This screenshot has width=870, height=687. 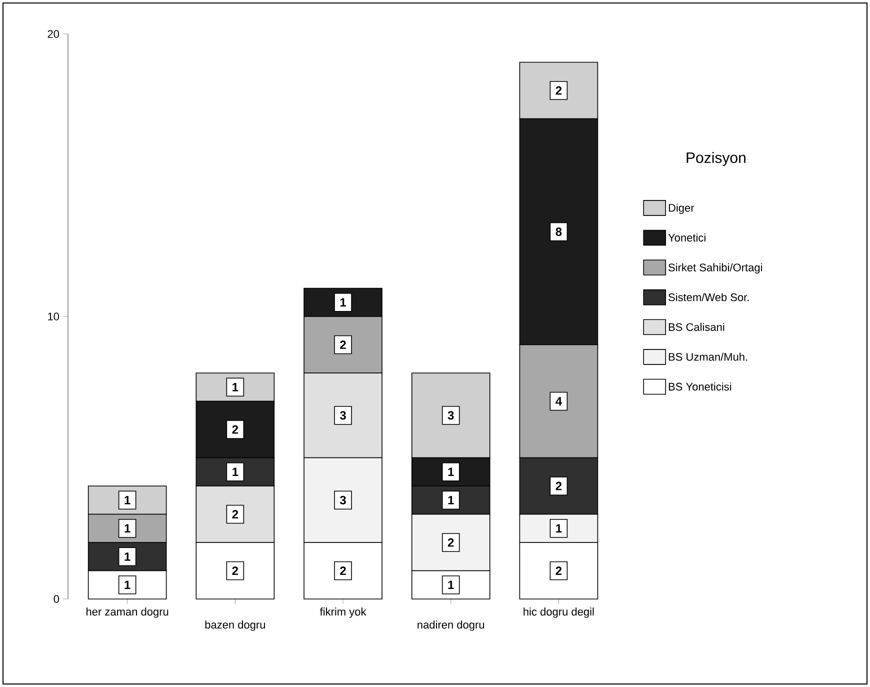 What do you see at coordinates (700, 386) in the screenshot?
I see `legend-label: BS Yoneticisi` at bounding box center [700, 386].